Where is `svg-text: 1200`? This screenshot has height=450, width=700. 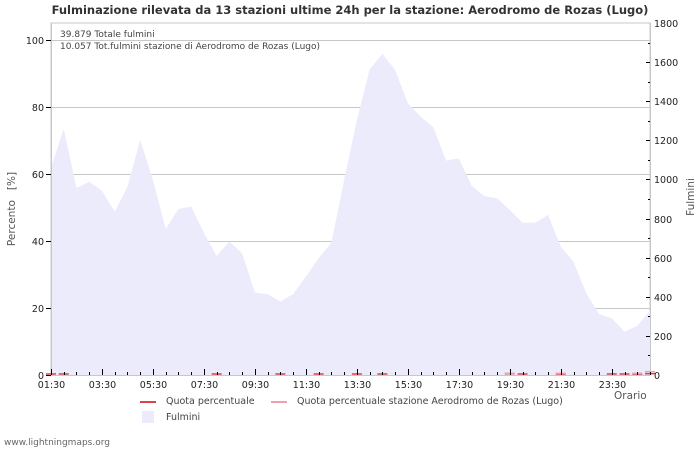 svg-text: 1200 is located at coordinates (666, 141).